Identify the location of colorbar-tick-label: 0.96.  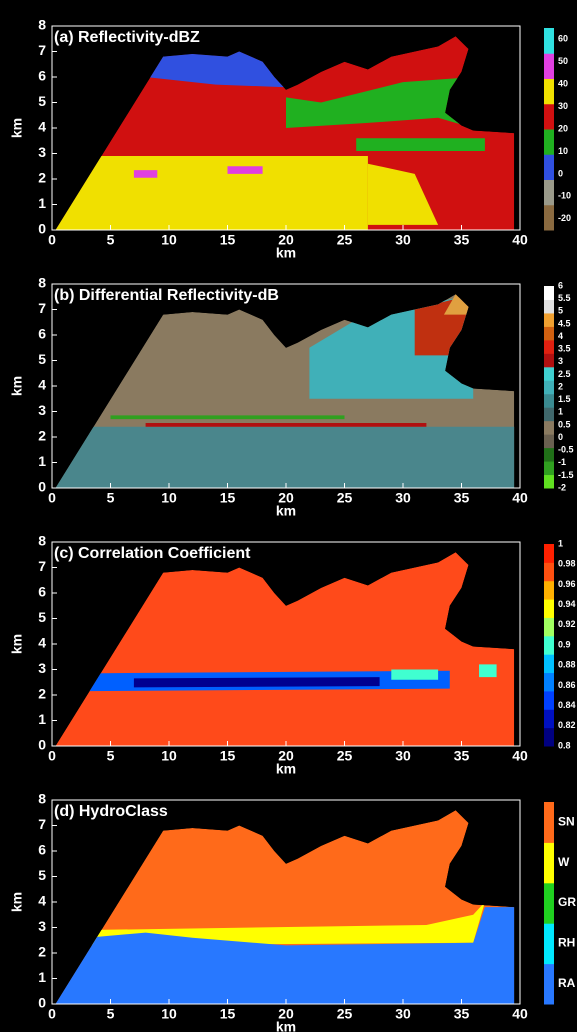
(567, 584).